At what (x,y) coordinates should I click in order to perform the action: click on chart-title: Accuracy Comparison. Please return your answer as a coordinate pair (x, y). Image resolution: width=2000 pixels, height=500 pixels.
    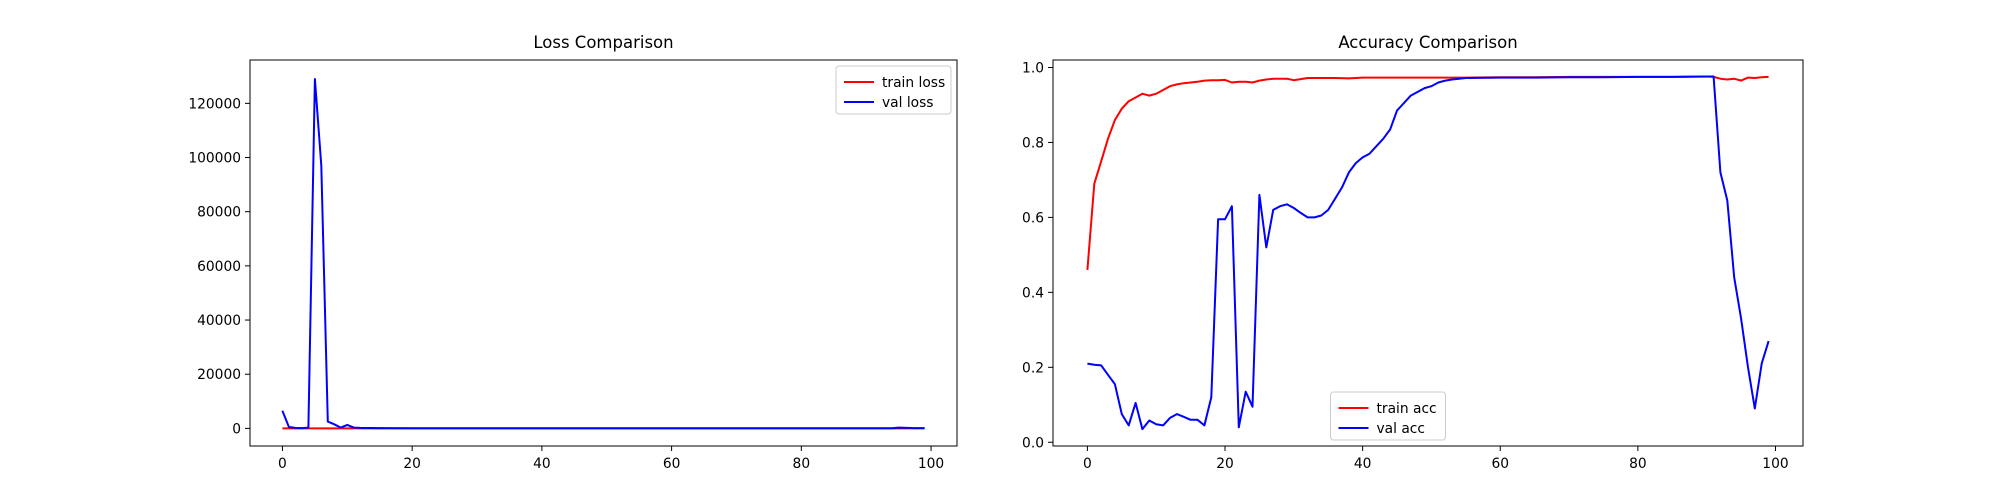
    Looking at the image, I should click on (1427, 42).